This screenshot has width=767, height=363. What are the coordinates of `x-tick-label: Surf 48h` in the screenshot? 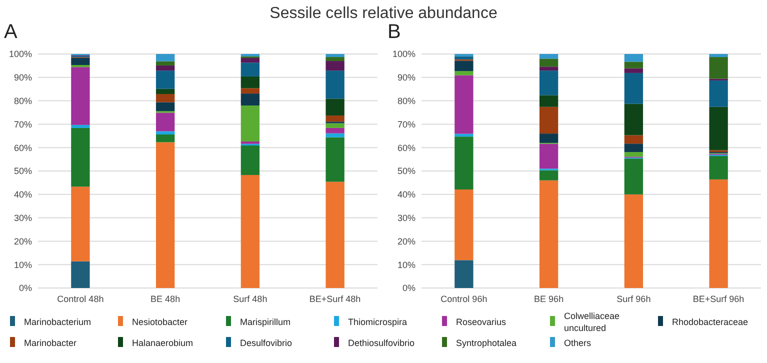 It's located at (250, 299).